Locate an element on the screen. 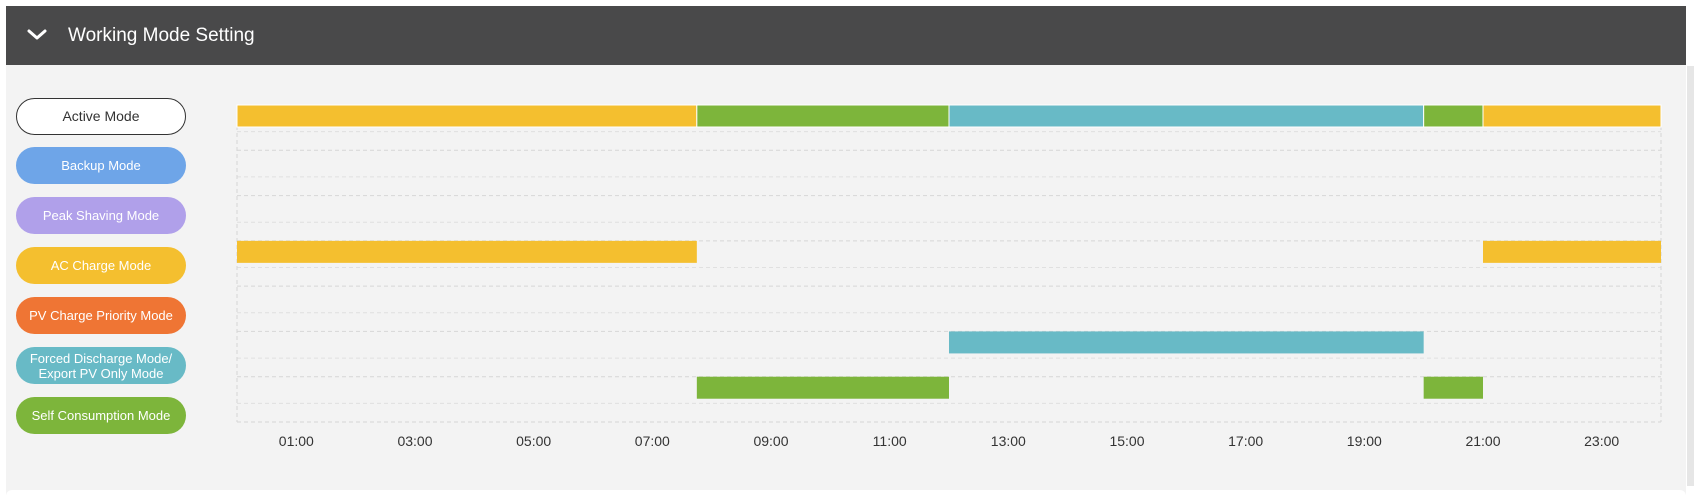  mode-label: Self Consumption Mode is located at coordinates (101, 415).